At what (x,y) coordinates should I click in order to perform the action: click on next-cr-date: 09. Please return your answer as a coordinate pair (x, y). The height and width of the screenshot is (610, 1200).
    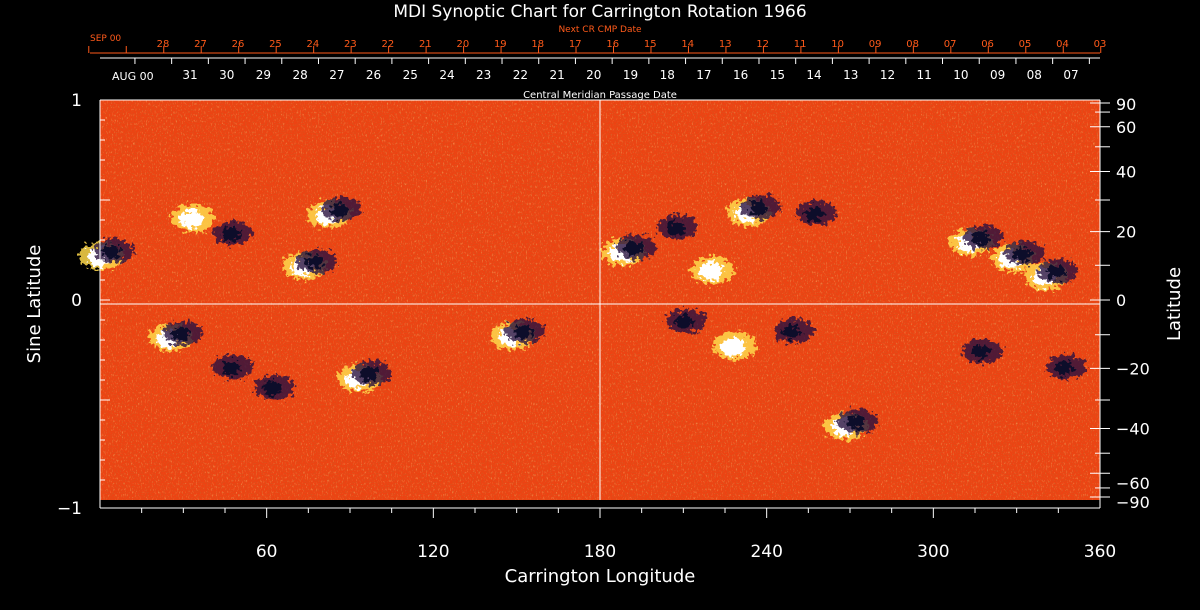
    Looking at the image, I should click on (875, 44).